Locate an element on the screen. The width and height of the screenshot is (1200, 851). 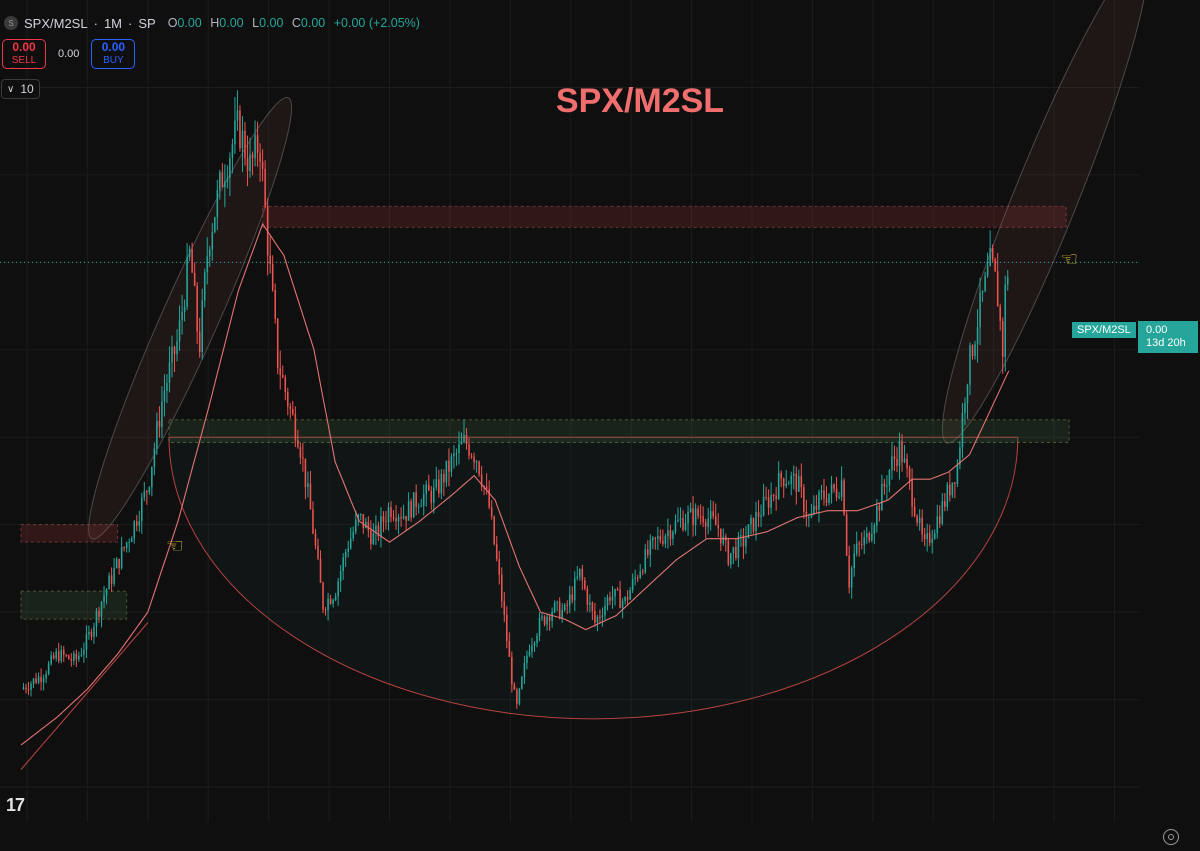
symbol-title: SPX/M2SL is located at coordinates (56, 23).